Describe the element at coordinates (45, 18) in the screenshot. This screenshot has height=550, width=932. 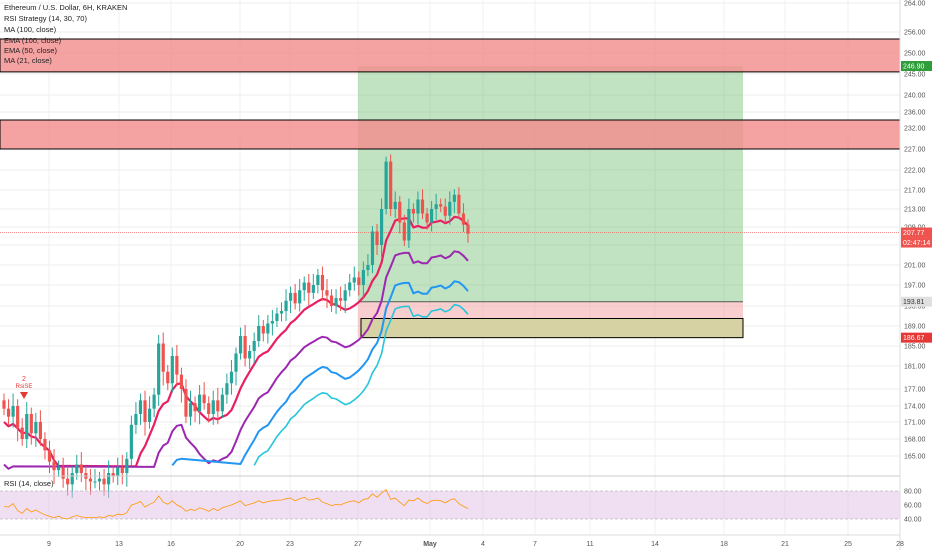
I see `indicator-rsi-strategy: RSI Strategy (14, 30, 70)` at that location.